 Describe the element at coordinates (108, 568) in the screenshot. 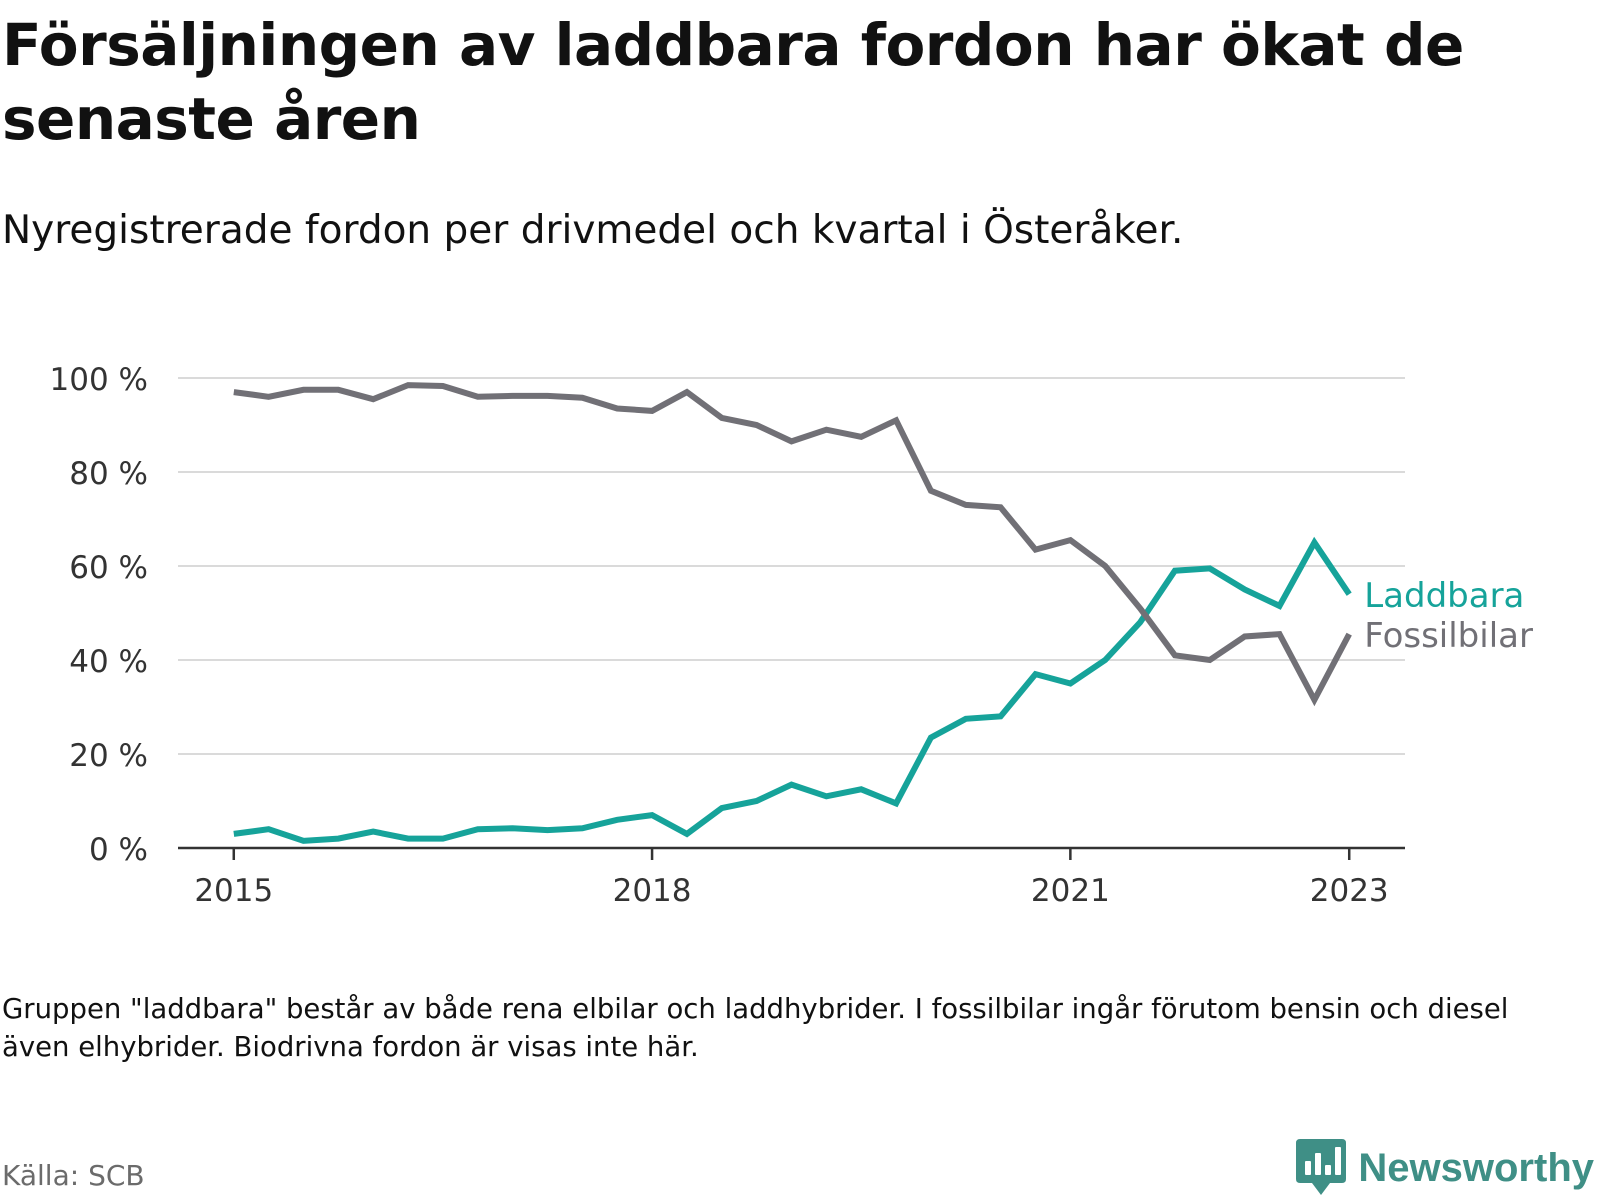

I see `y-tick-label: 60 %` at that location.